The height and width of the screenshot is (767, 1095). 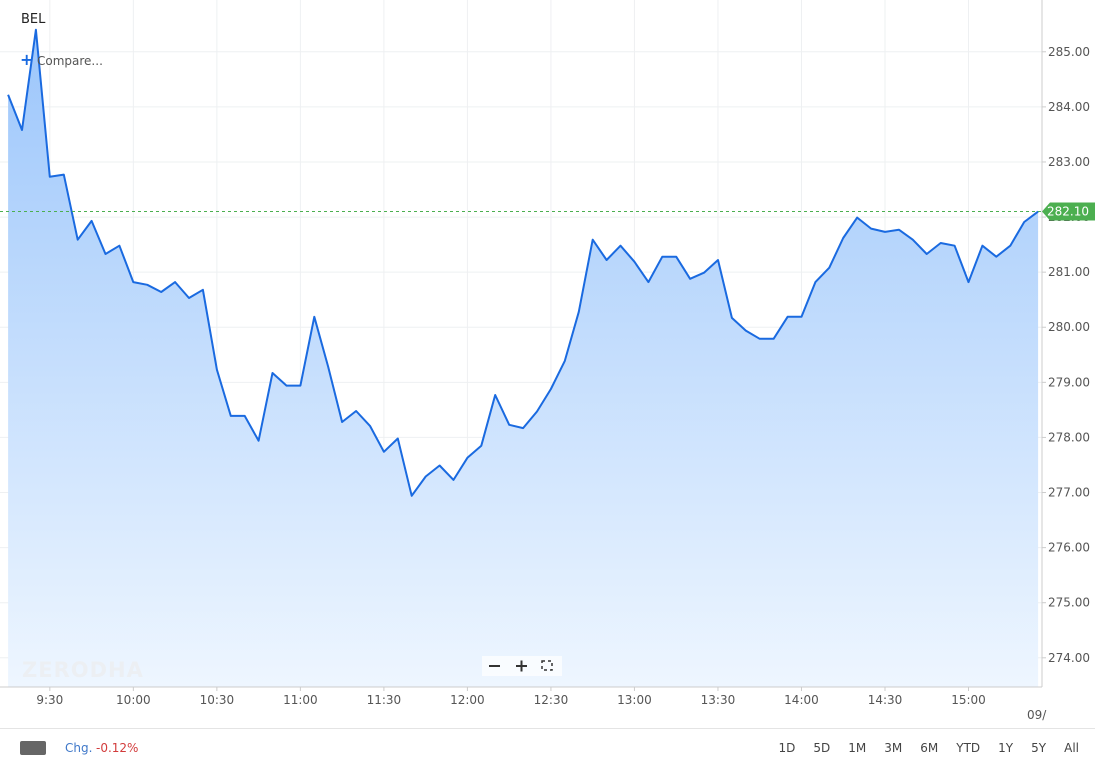 What do you see at coordinates (1006, 748) in the screenshot?
I see `range-button: 1Y` at bounding box center [1006, 748].